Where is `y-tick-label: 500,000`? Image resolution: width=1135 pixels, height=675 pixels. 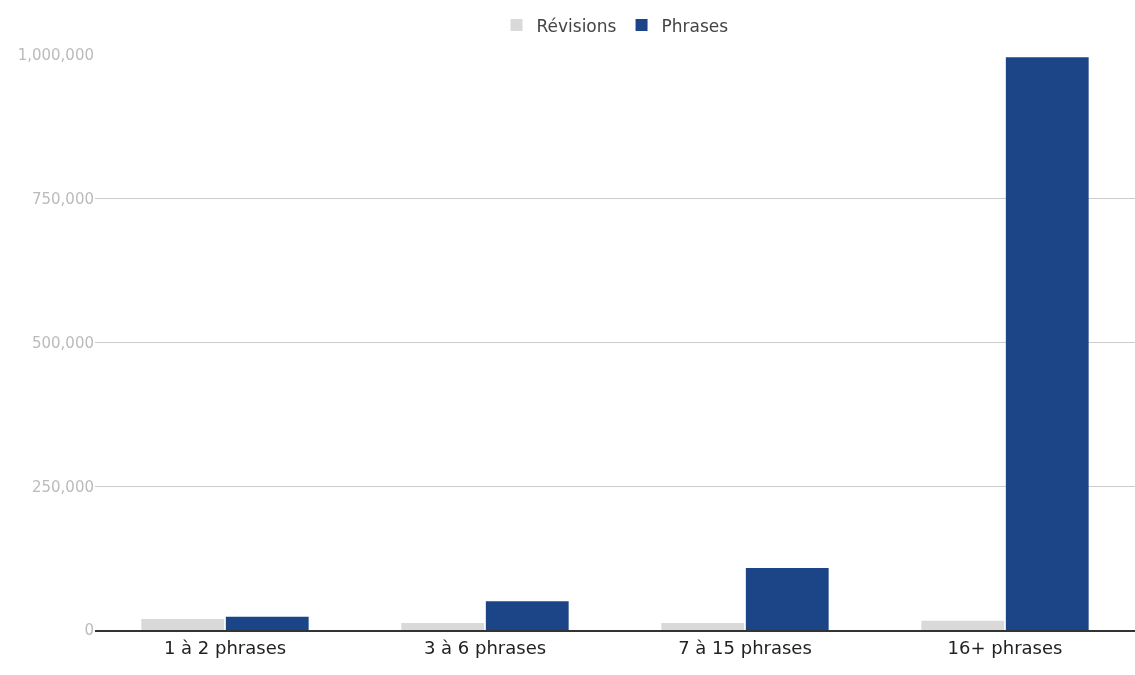 y-tick-label: 500,000 is located at coordinates (62, 342).